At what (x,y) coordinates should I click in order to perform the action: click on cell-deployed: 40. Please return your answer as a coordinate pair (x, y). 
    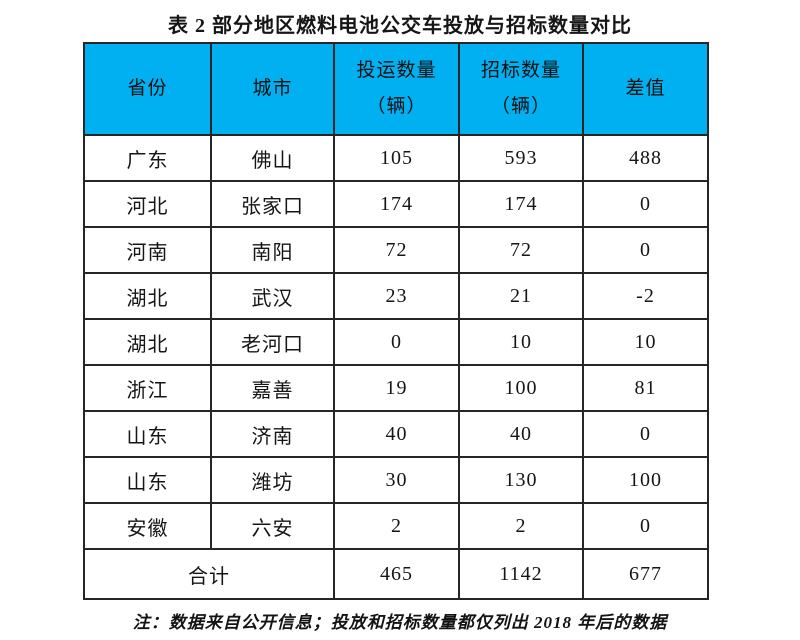
    Looking at the image, I should click on (396, 434).